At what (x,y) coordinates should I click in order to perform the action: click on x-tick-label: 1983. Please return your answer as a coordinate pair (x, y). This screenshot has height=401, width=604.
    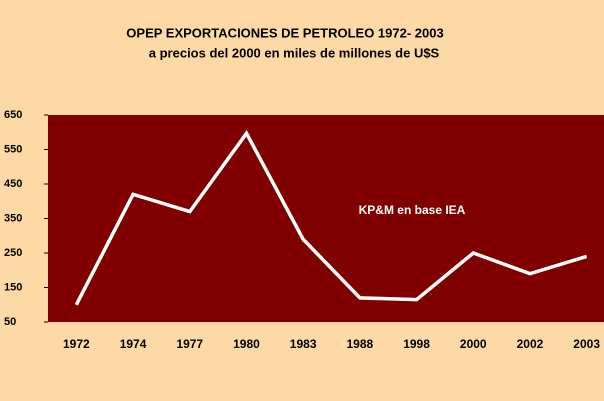
    Looking at the image, I should click on (303, 344).